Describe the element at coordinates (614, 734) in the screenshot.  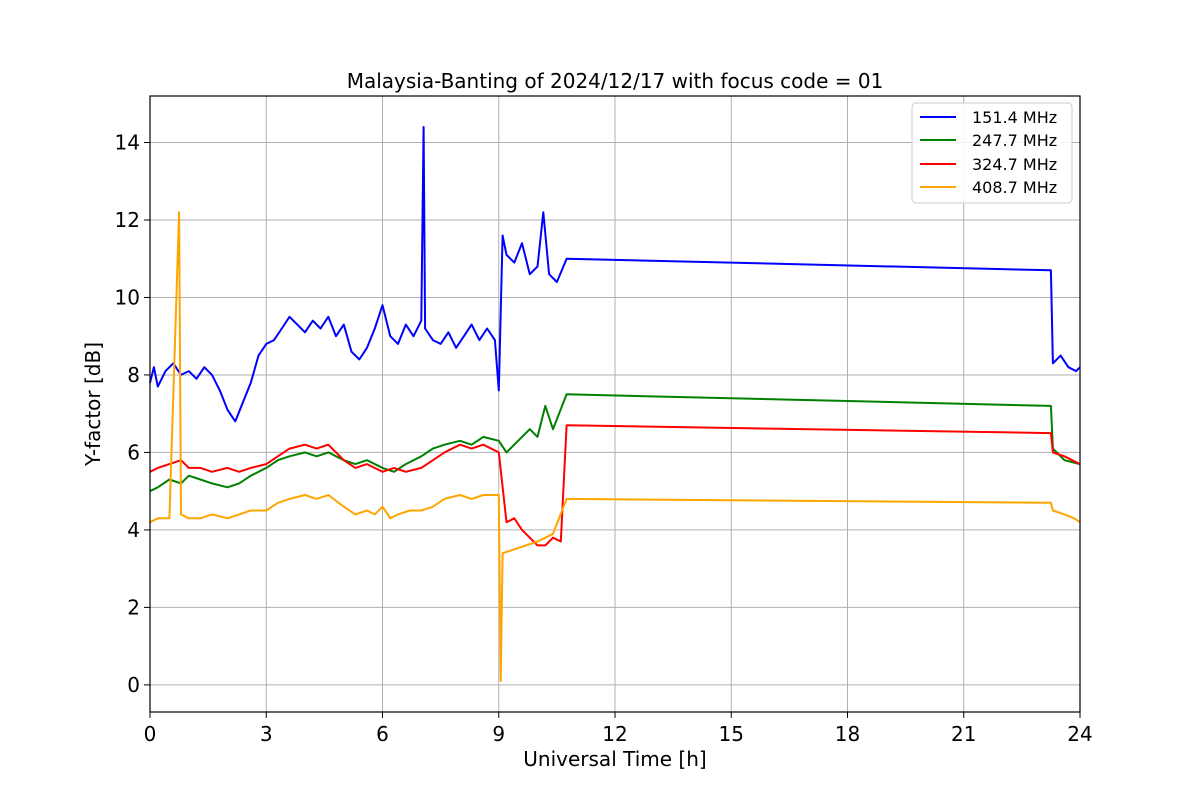
I see `x-tick-label: 12` at that location.